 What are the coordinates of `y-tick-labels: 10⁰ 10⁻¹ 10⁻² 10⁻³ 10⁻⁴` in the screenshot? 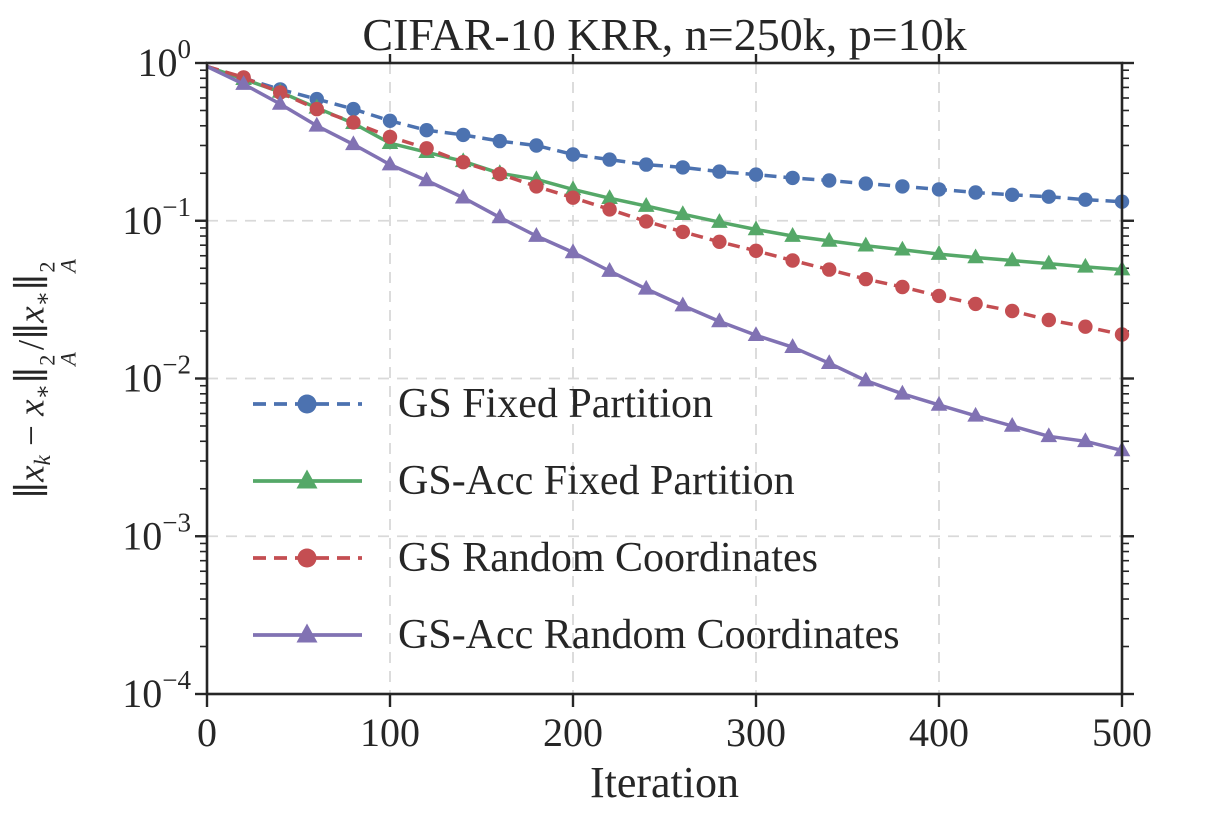 It's located at (156, 375).